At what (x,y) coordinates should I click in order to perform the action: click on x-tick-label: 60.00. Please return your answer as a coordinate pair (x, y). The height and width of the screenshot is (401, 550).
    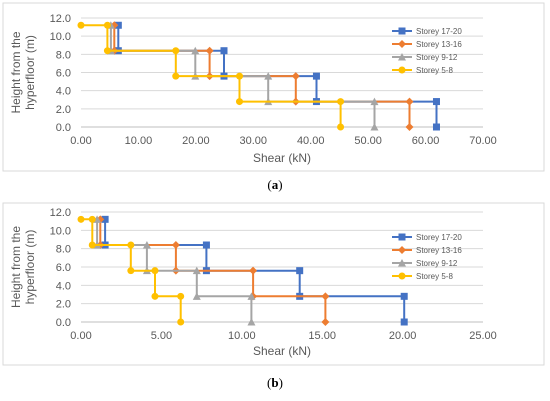
    Looking at the image, I should click on (426, 141).